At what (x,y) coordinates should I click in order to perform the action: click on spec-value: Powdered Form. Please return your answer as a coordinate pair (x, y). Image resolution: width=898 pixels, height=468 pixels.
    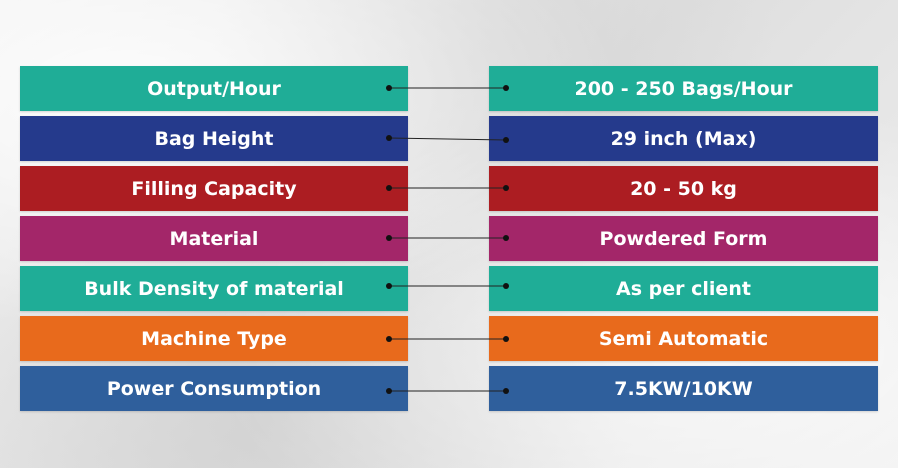
    Looking at the image, I should click on (683, 238).